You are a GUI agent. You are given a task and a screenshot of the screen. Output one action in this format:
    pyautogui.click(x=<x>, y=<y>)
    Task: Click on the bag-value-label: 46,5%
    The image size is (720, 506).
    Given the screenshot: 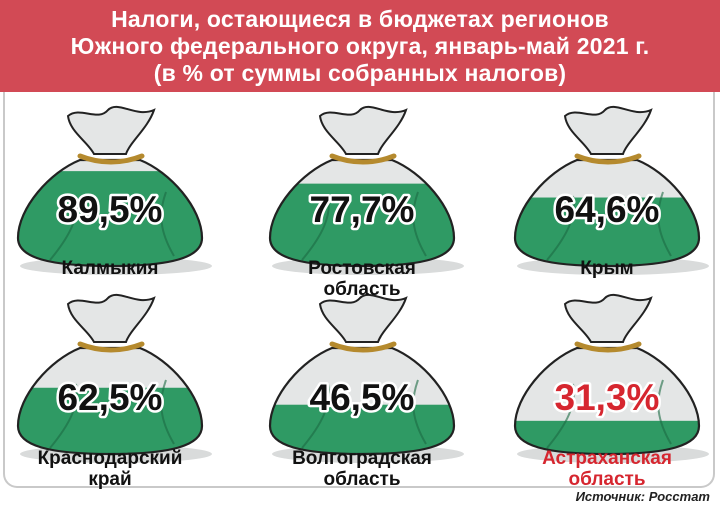 What is the action you would take?
    pyautogui.click(x=362, y=397)
    